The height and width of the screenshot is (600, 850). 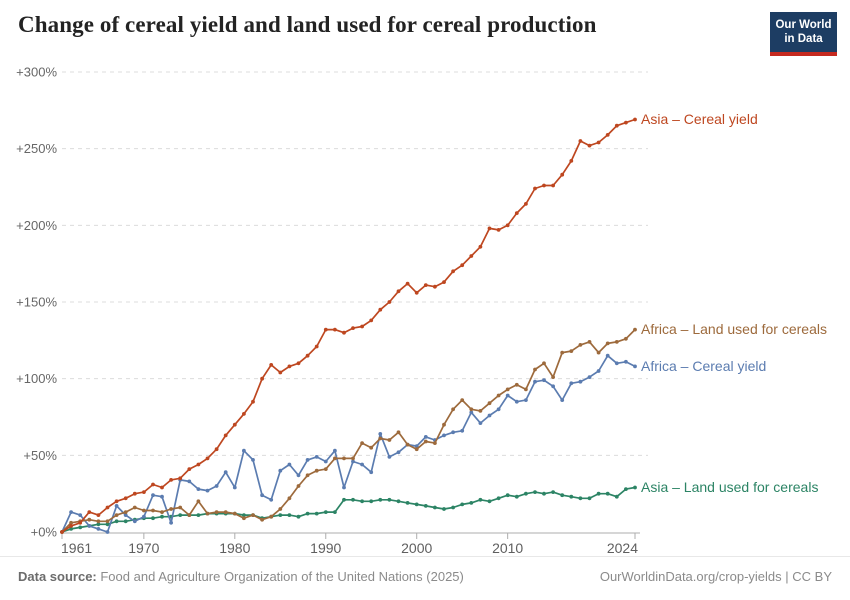 I want to click on x-axis-tick-label: 2010, so click(x=507, y=548).